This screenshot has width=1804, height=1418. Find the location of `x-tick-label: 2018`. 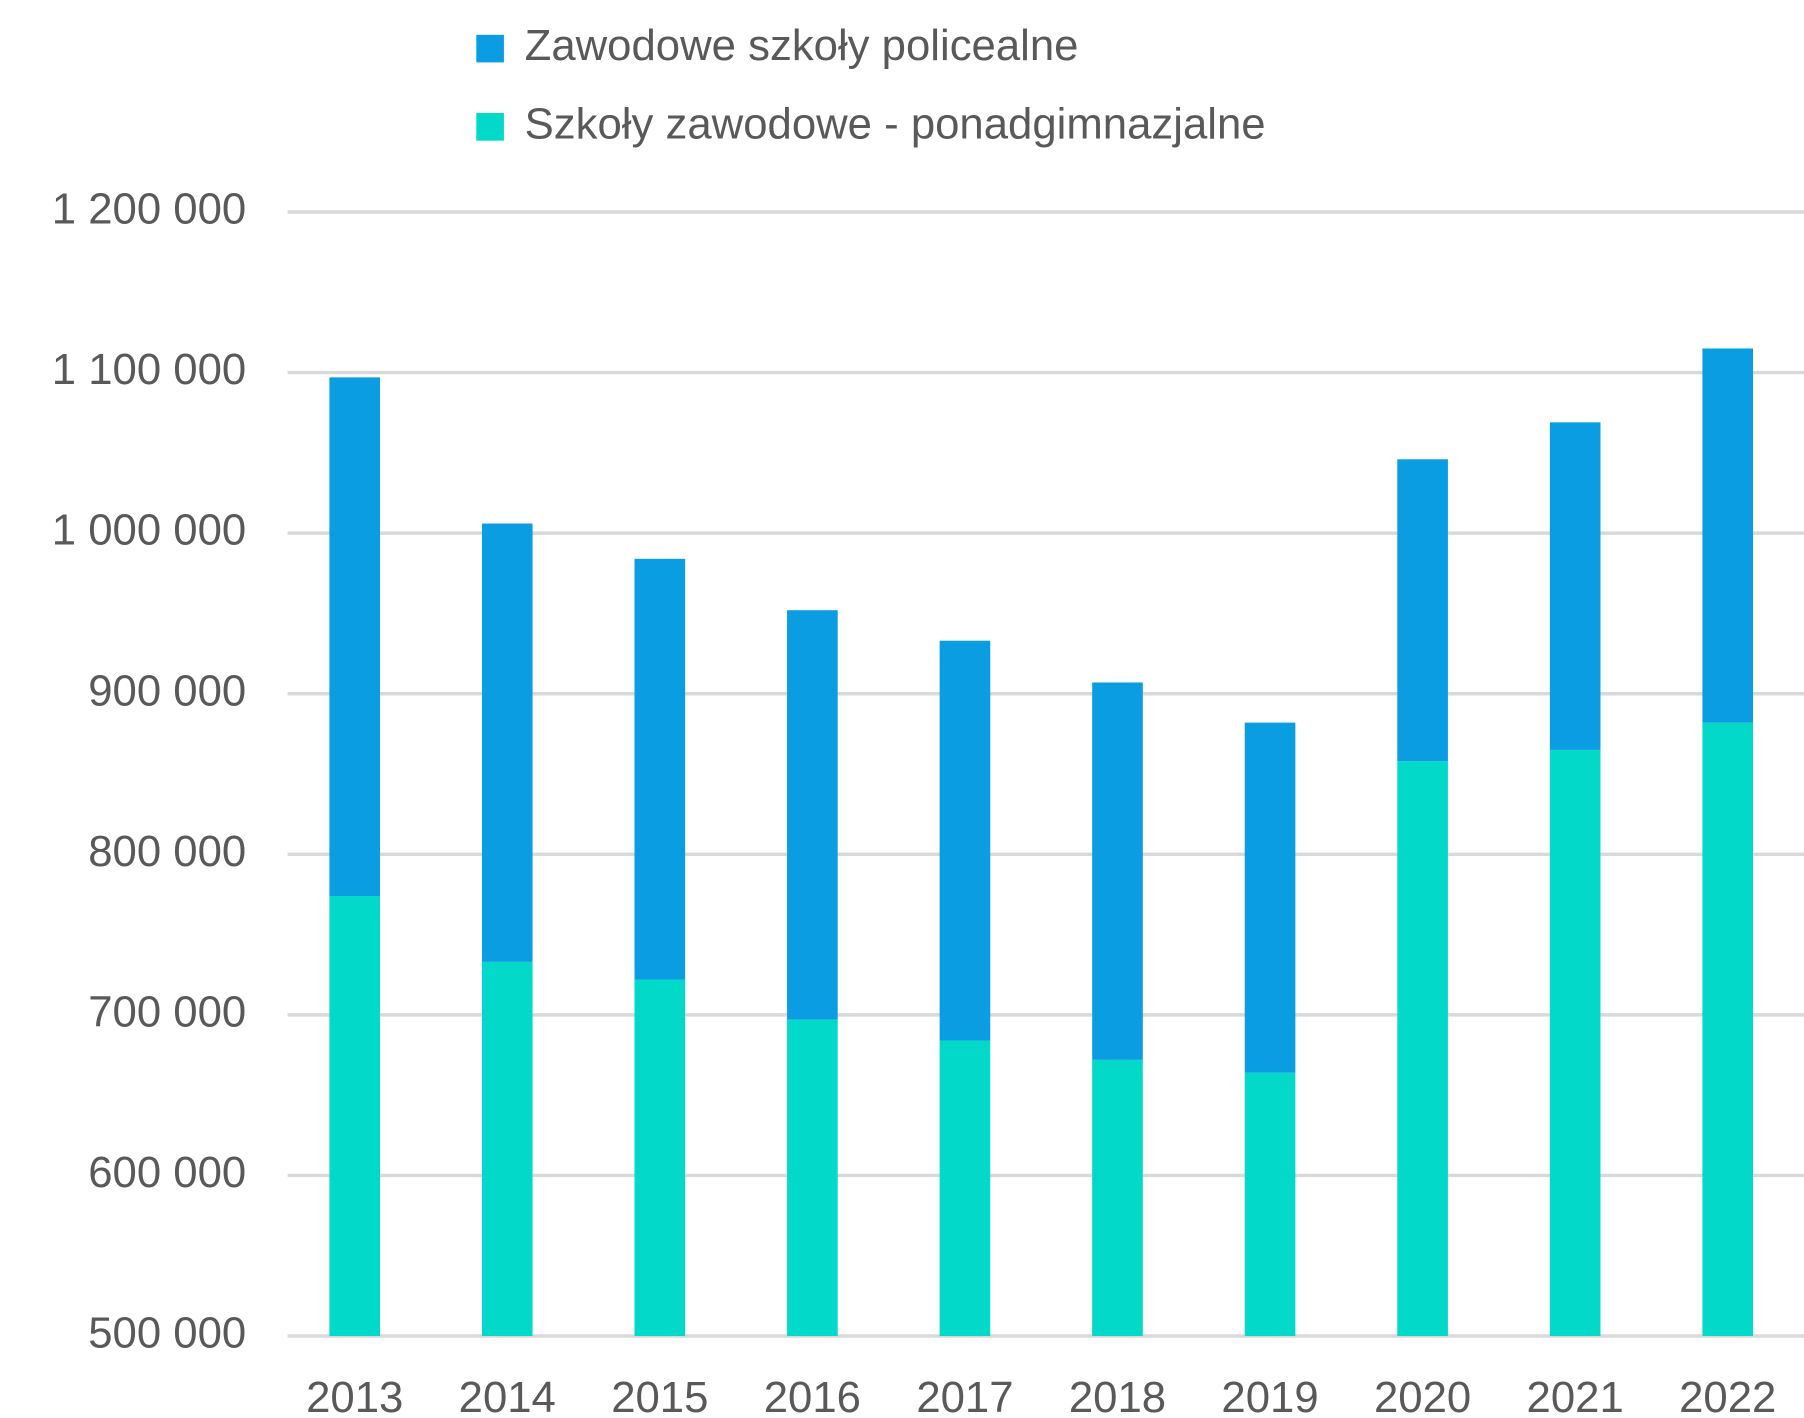

x-tick-label: 2018 is located at coordinates (1117, 1395).